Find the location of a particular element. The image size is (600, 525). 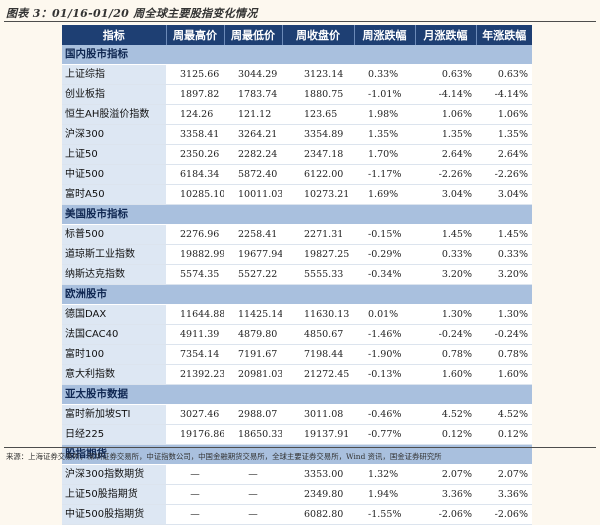

month-change-cell: 3.20% is located at coordinates (445, 274).